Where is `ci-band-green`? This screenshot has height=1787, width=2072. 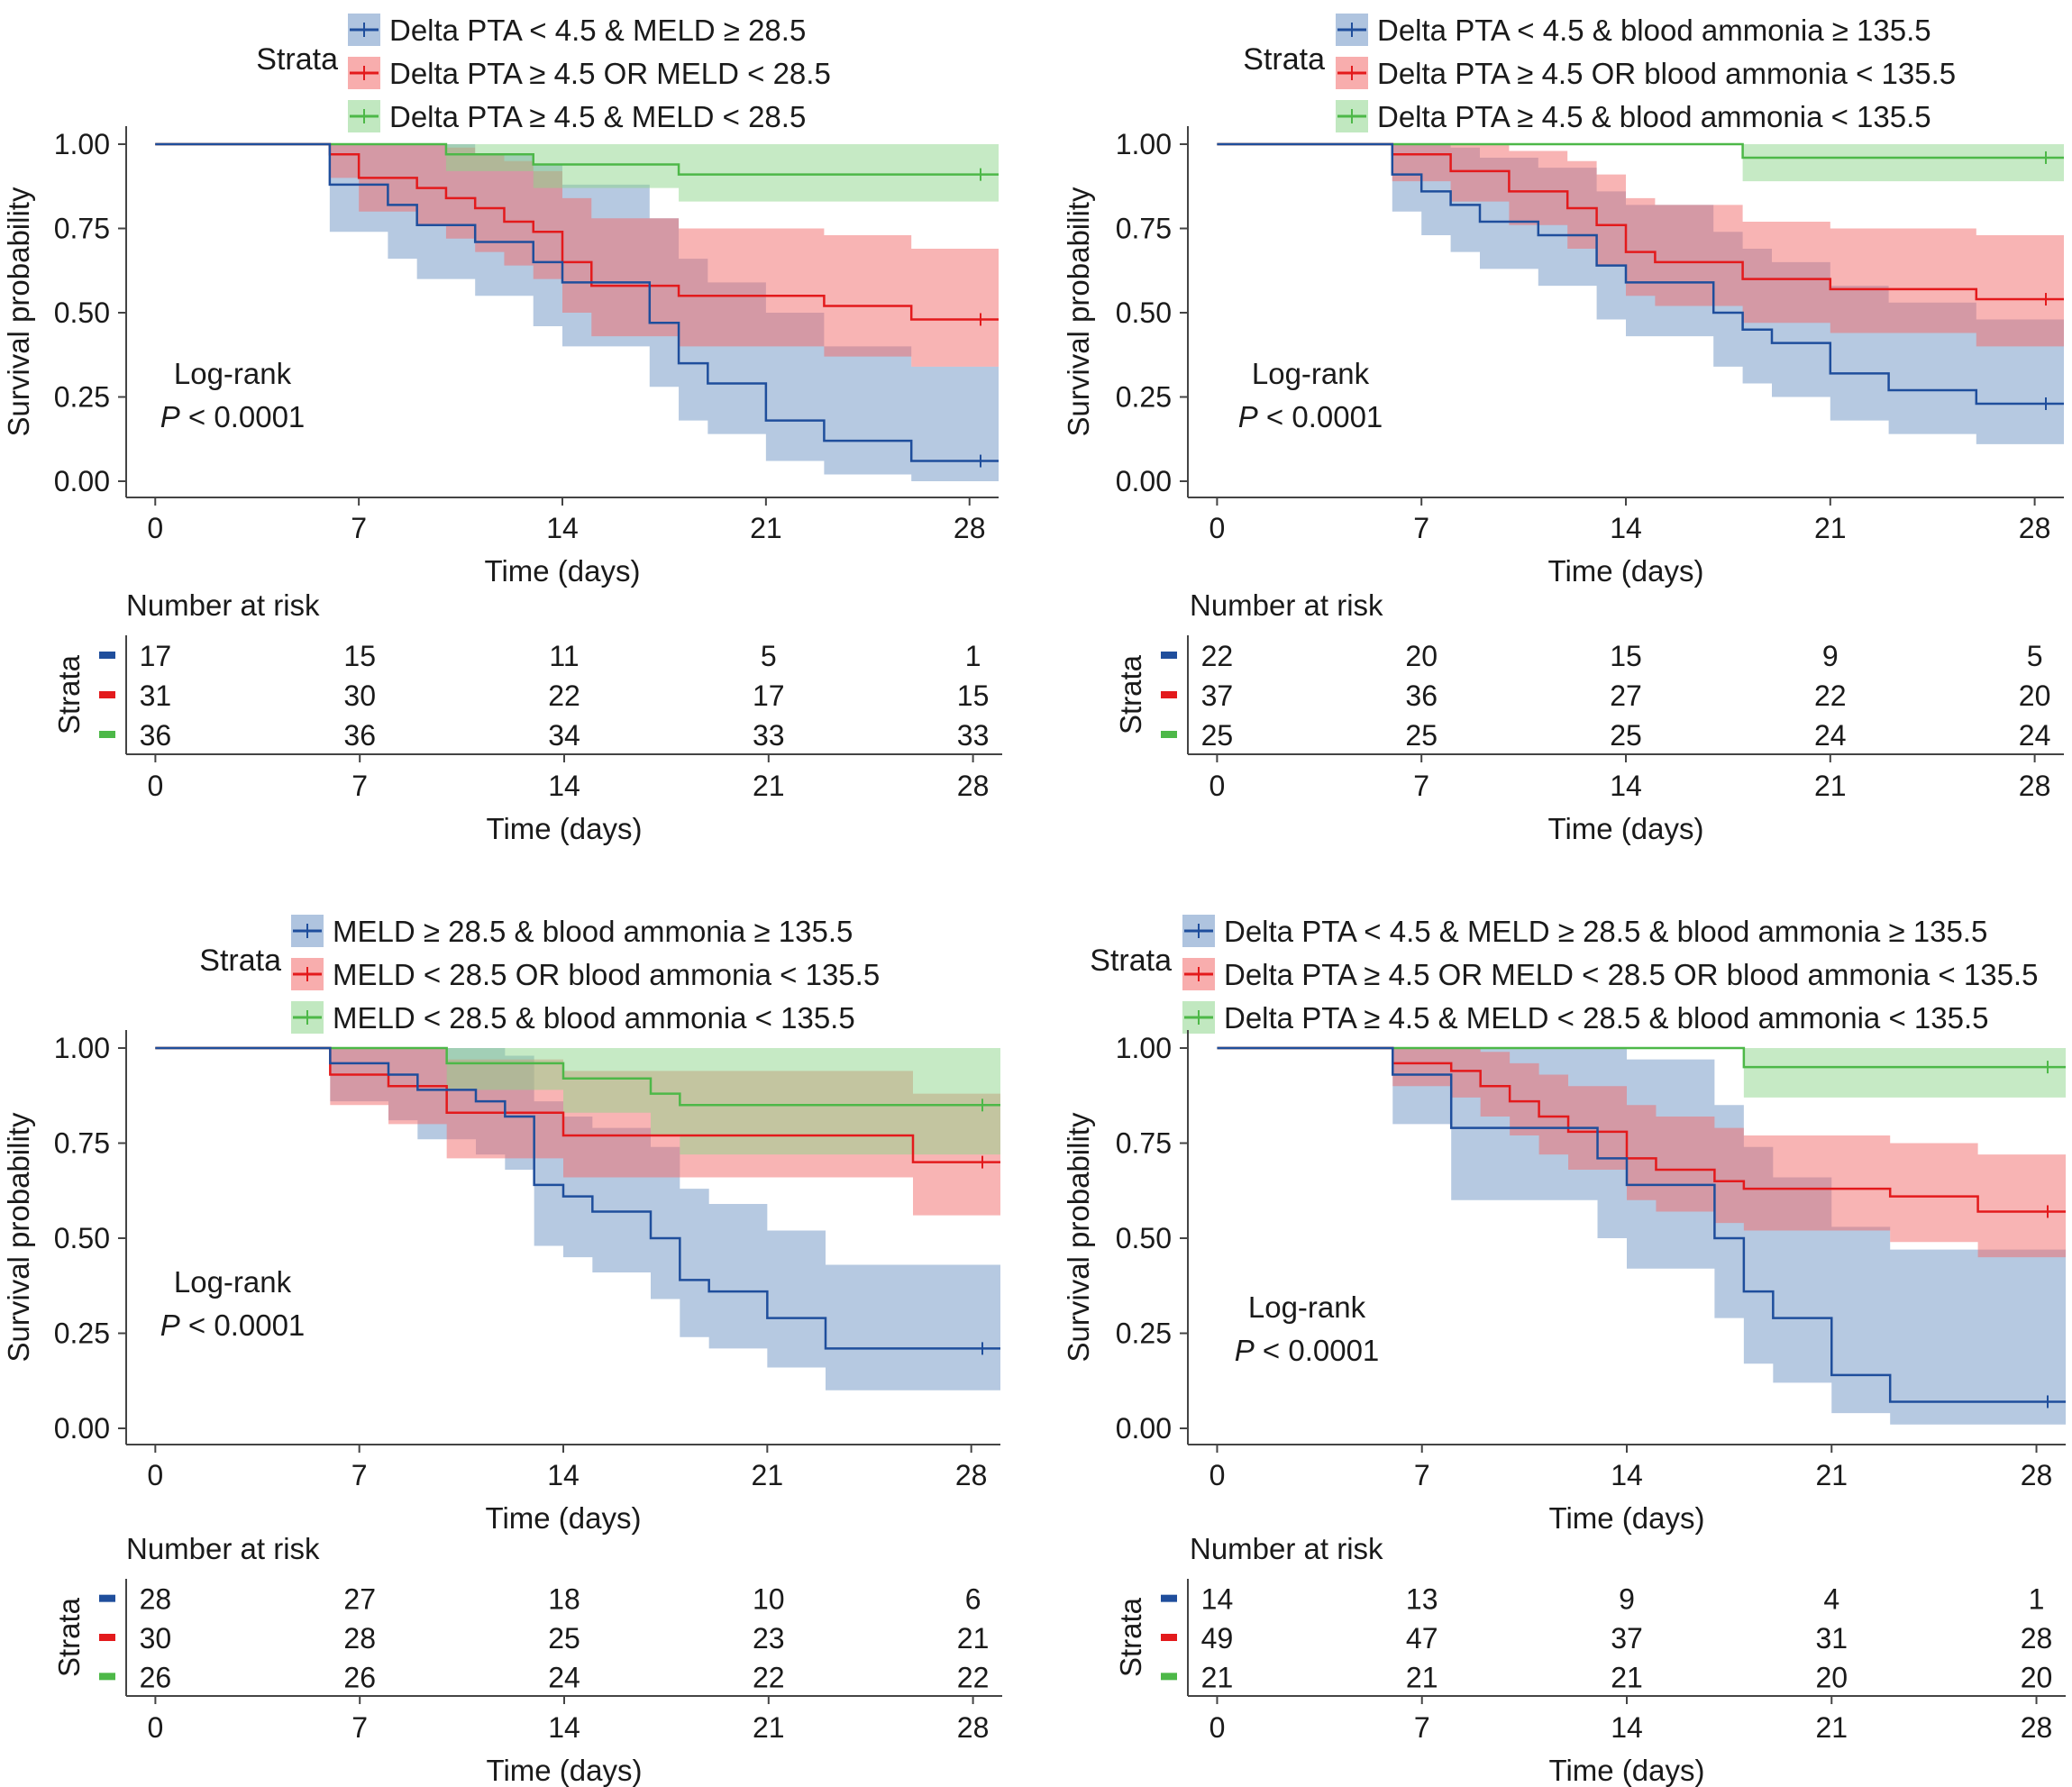 ci-band-green is located at coordinates (577, 173).